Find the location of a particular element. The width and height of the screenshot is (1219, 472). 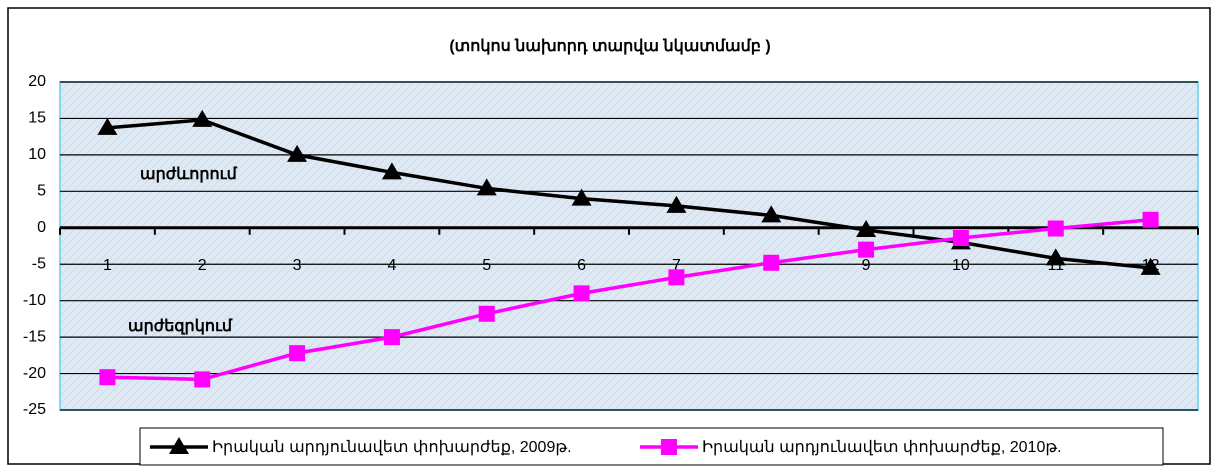

x-tick-label: 2 is located at coordinates (202, 265).